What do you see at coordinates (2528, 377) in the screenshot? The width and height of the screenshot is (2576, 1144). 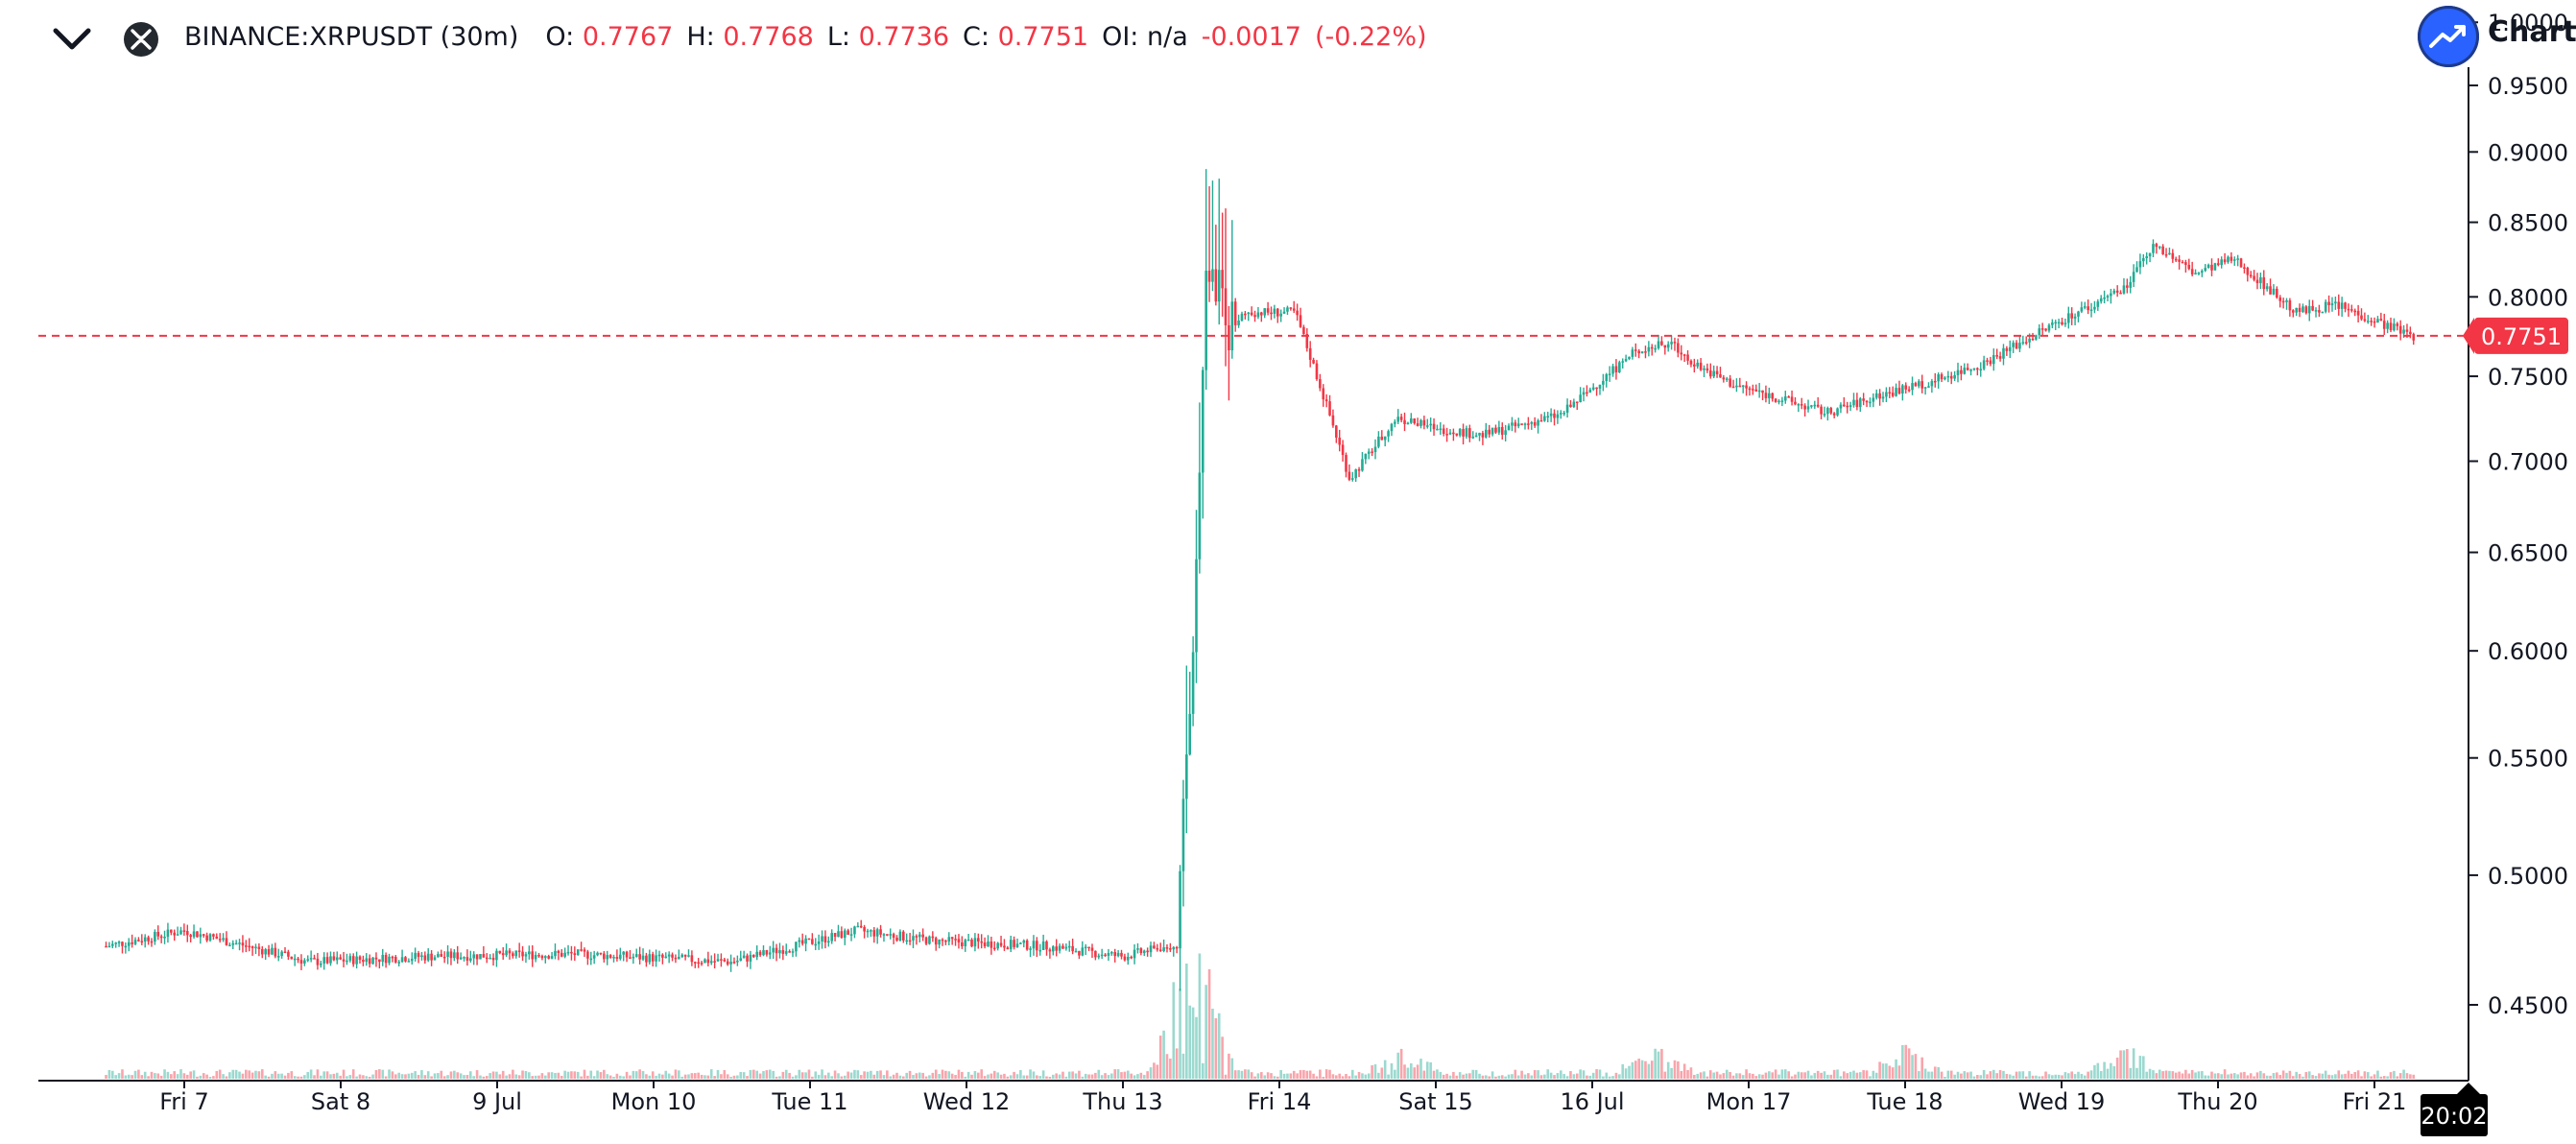 I see `price-tick-label: 0.7500` at bounding box center [2528, 377].